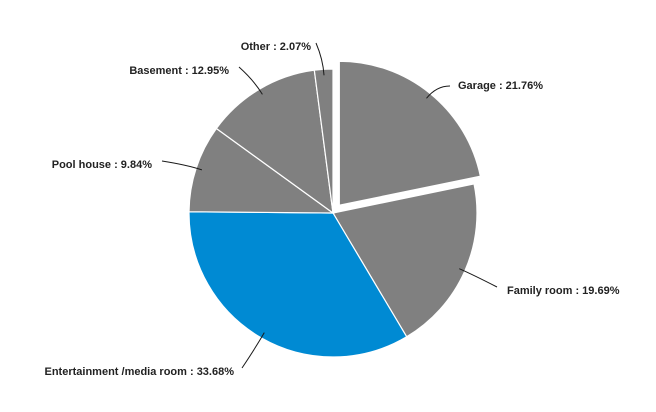 The image size is (656, 412). Describe the element at coordinates (276, 47) in the screenshot. I see `slice-label: Other : 2.07%` at that location.